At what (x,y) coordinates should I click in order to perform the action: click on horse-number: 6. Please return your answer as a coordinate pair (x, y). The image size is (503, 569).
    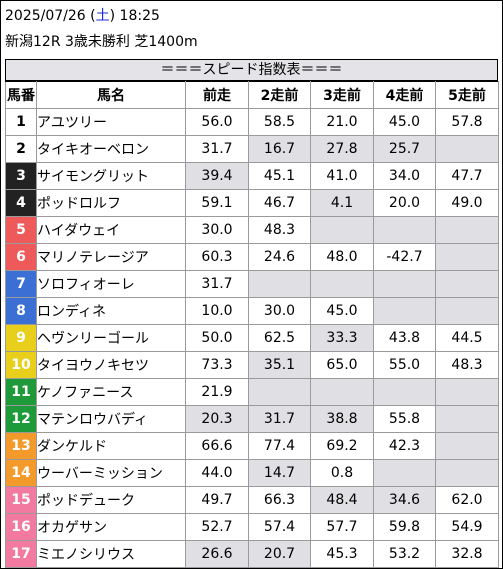
    Looking at the image, I should click on (21, 257).